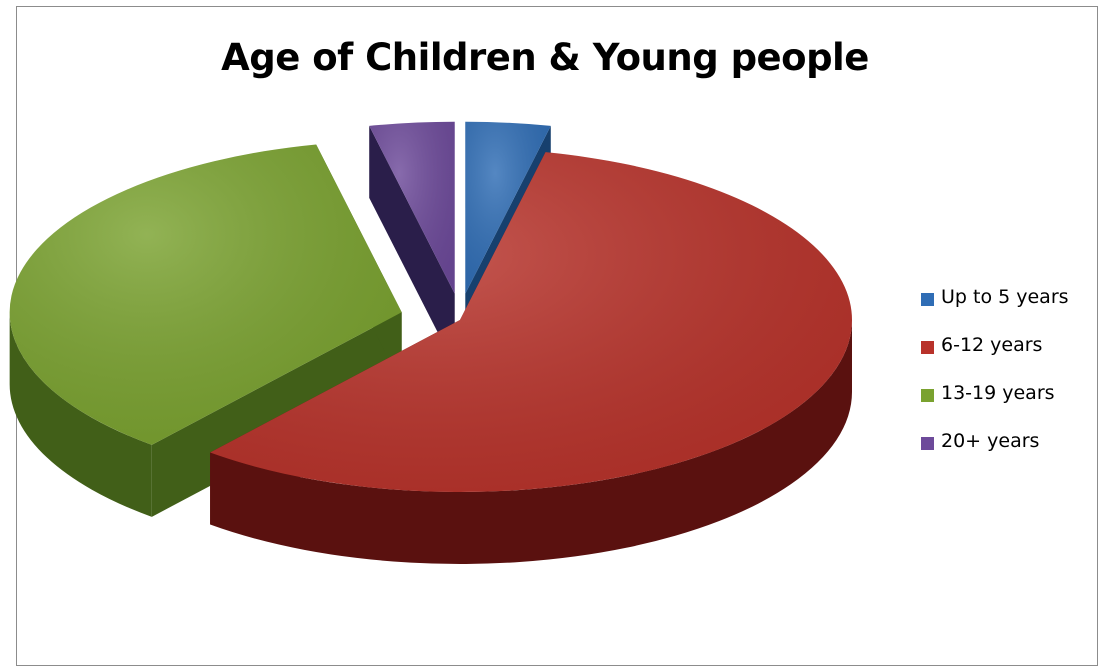 This screenshot has width=1104, height=666. I want to click on slice-rim, so click(80, 414).